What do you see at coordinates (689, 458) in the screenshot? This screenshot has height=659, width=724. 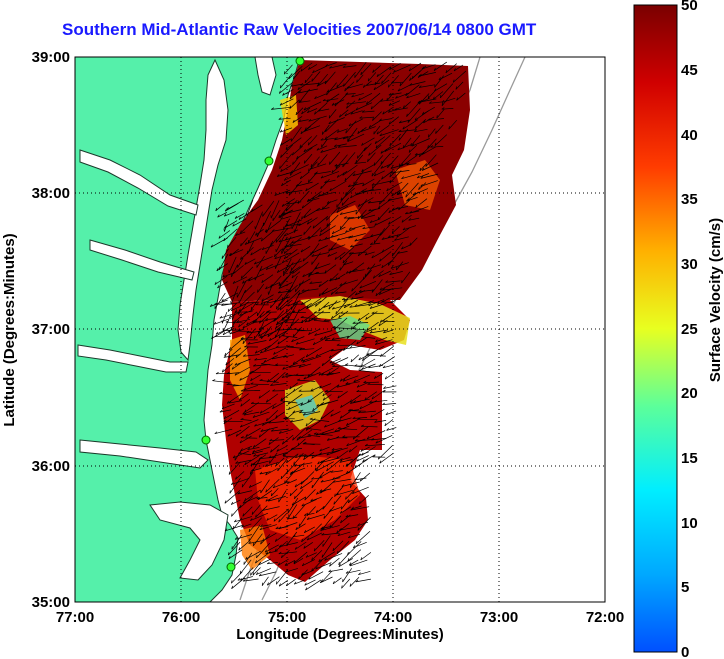 I see `colorbar-tick-label: 15` at bounding box center [689, 458].